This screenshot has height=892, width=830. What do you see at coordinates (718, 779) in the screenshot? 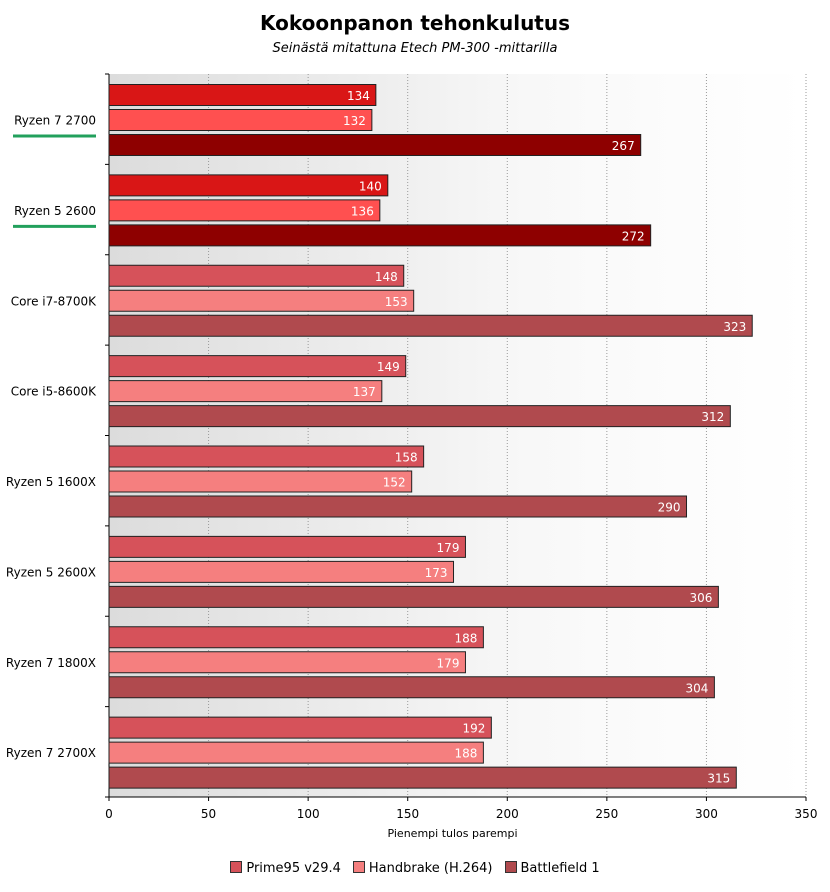
I see `bar-value-label: 315` at bounding box center [718, 779].